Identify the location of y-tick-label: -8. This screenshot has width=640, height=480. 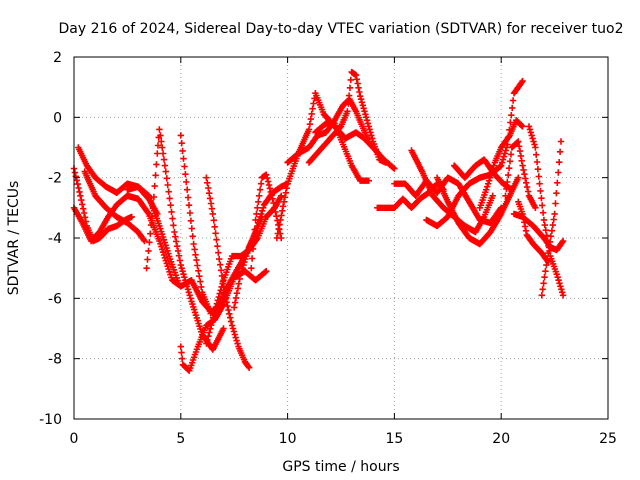
(55, 360).